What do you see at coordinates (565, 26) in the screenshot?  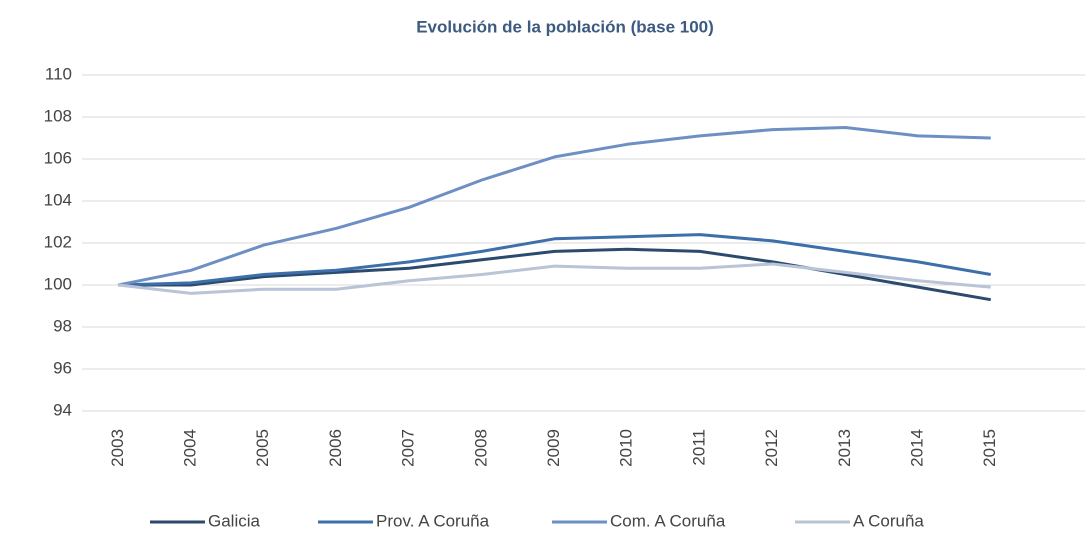 I see `chart-title: Evolución de la población (base 100)` at bounding box center [565, 26].